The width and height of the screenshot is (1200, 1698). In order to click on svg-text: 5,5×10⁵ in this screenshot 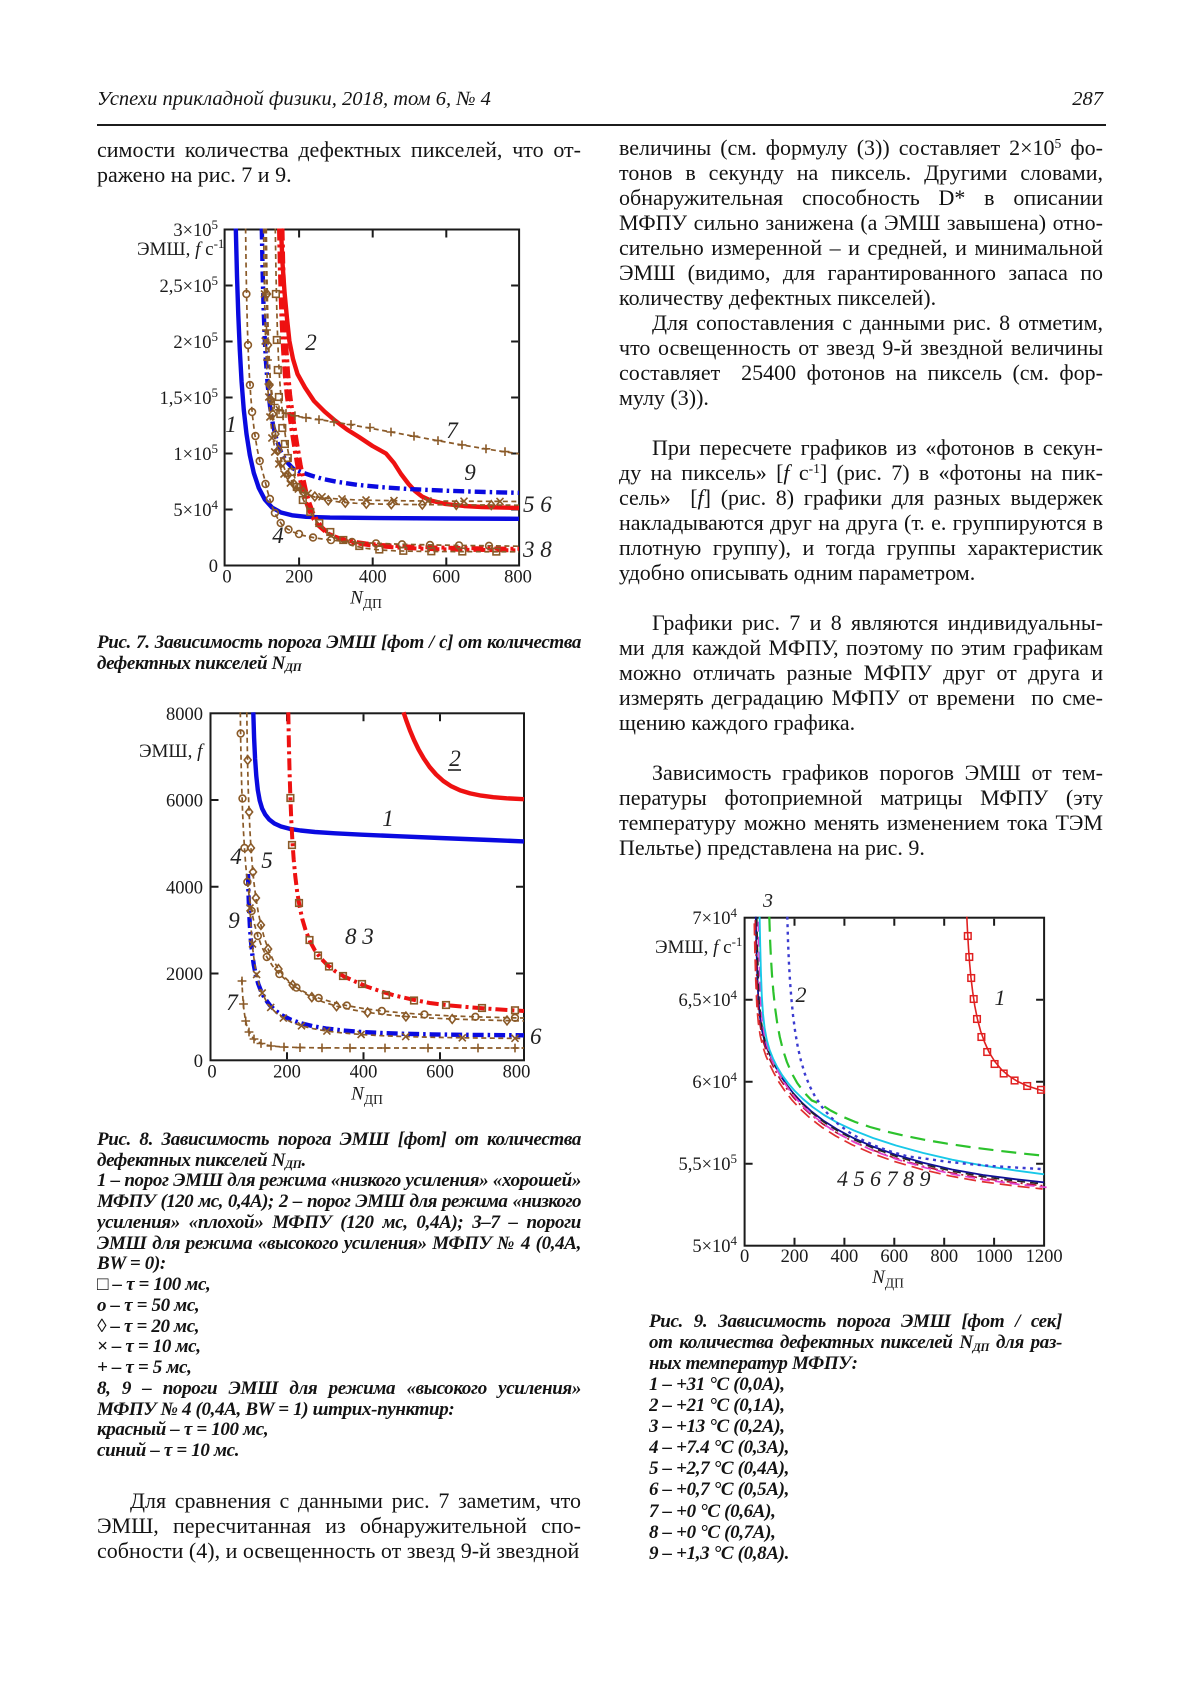, I will do `click(707, 1163)`.